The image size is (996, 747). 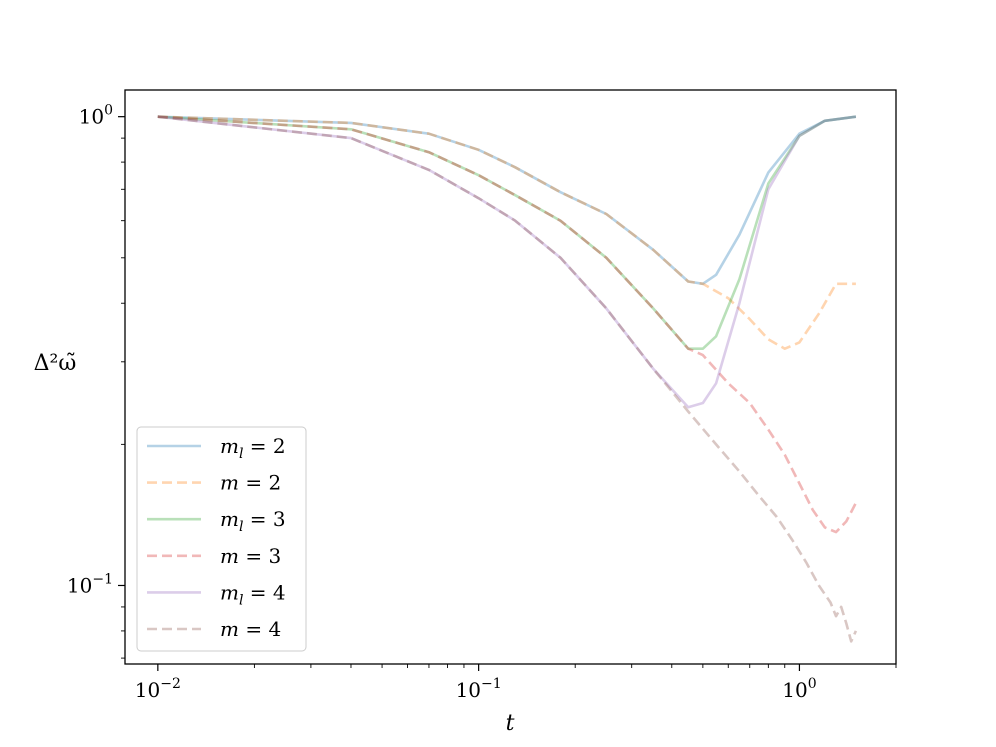 What do you see at coordinates (479, 689) in the screenshot?
I see `x-tick-label: 10⁻¹` at bounding box center [479, 689].